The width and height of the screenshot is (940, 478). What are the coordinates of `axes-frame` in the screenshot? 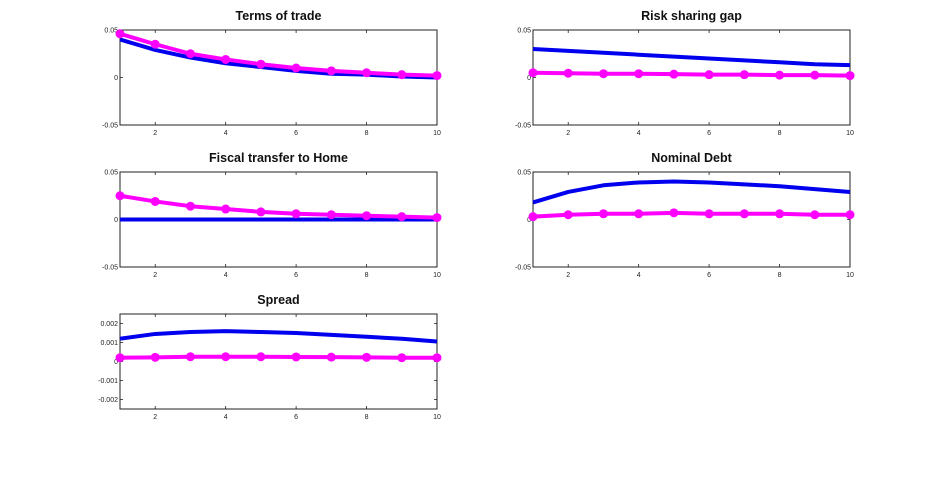 It's located at (691, 77).